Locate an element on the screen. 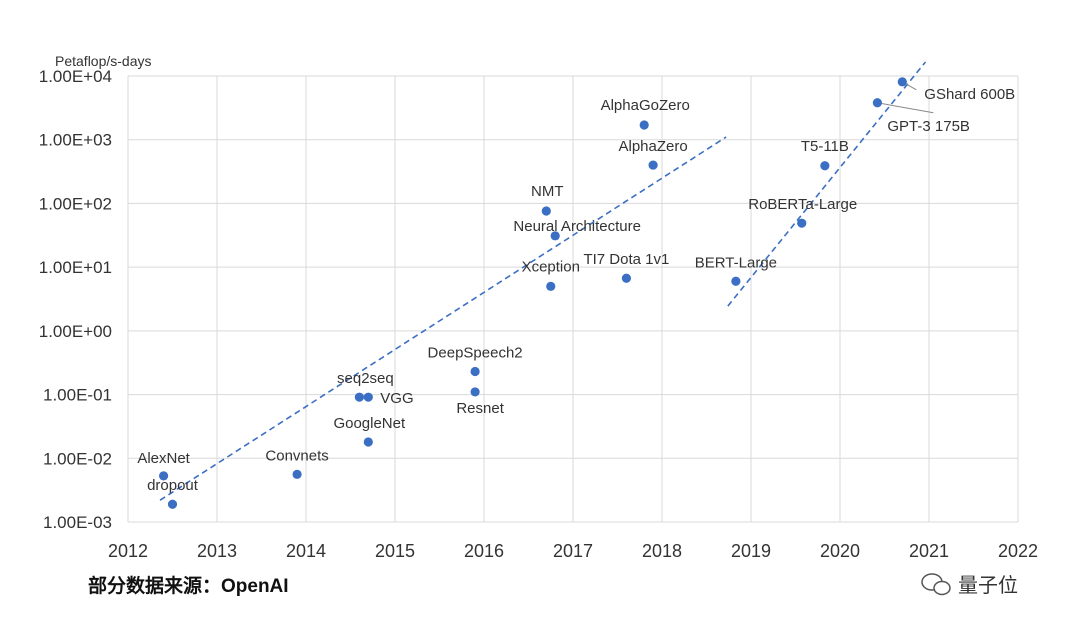  point-label: TI7 Dota 1v1 is located at coordinates (626, 259).